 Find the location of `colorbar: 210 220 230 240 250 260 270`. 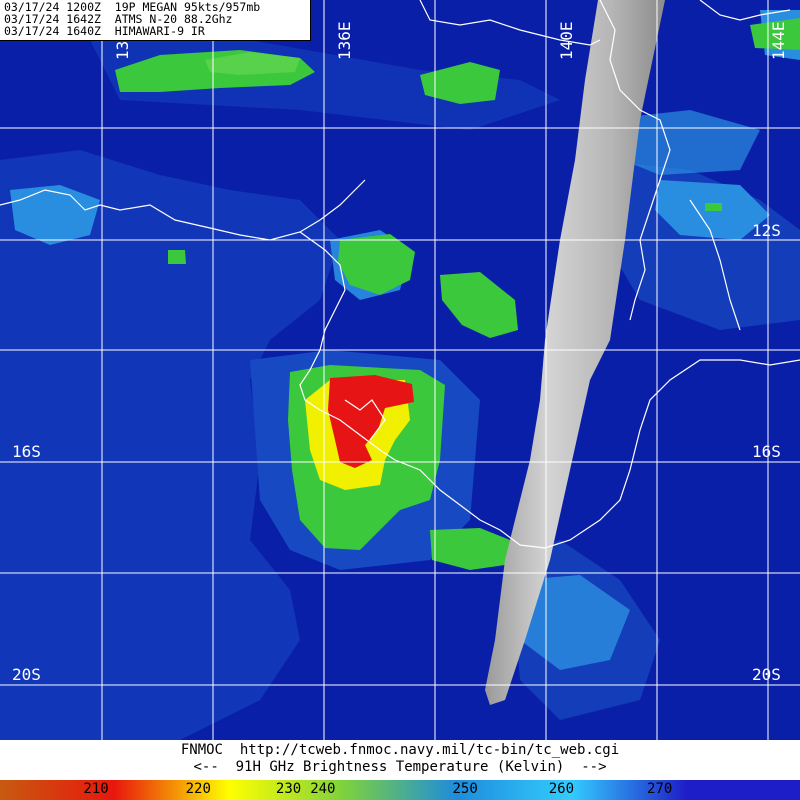

colorbar: 210 220 230 240 250 260 270 is located at coordinates (400, 790).